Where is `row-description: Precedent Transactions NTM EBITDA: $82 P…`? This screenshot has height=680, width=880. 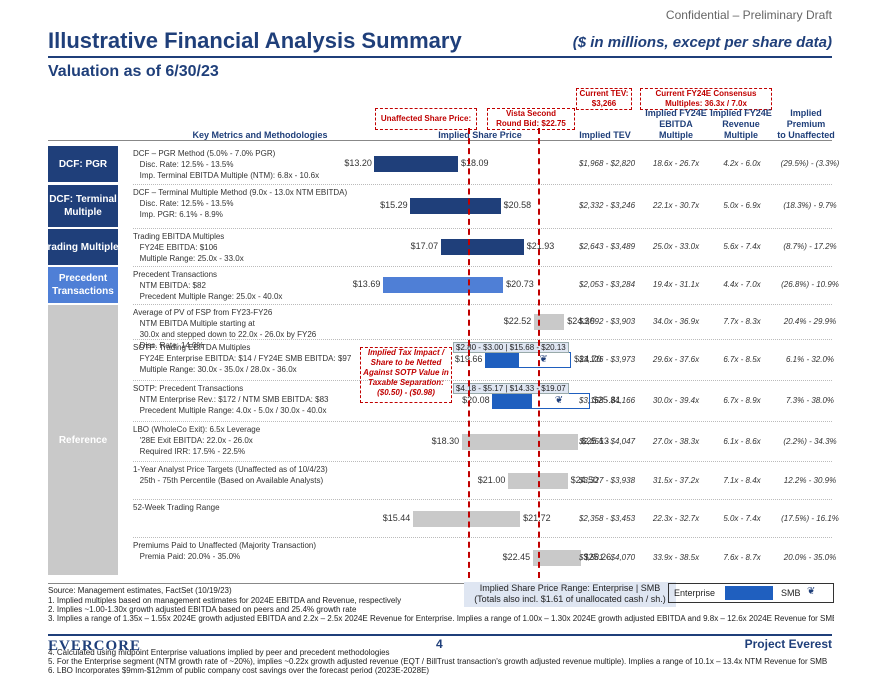 row-description: Precedent Transactions NTM EBITDA: $82 P… is located at coordinates (208, 285).